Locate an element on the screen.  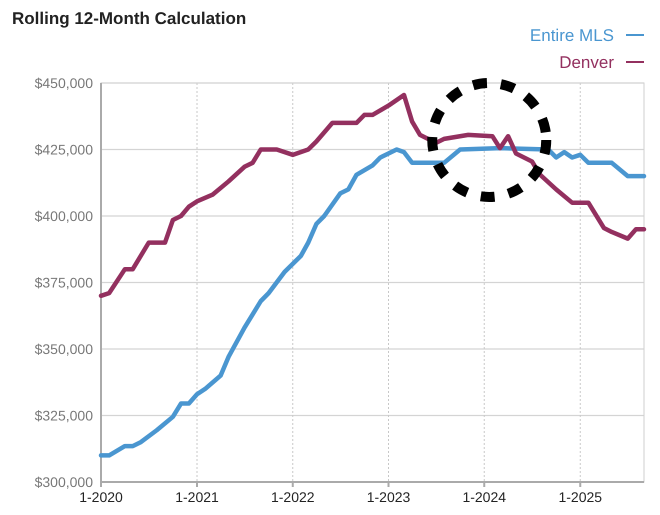
x-tick-label: 1-2022 is located at coordinates (292, 497).